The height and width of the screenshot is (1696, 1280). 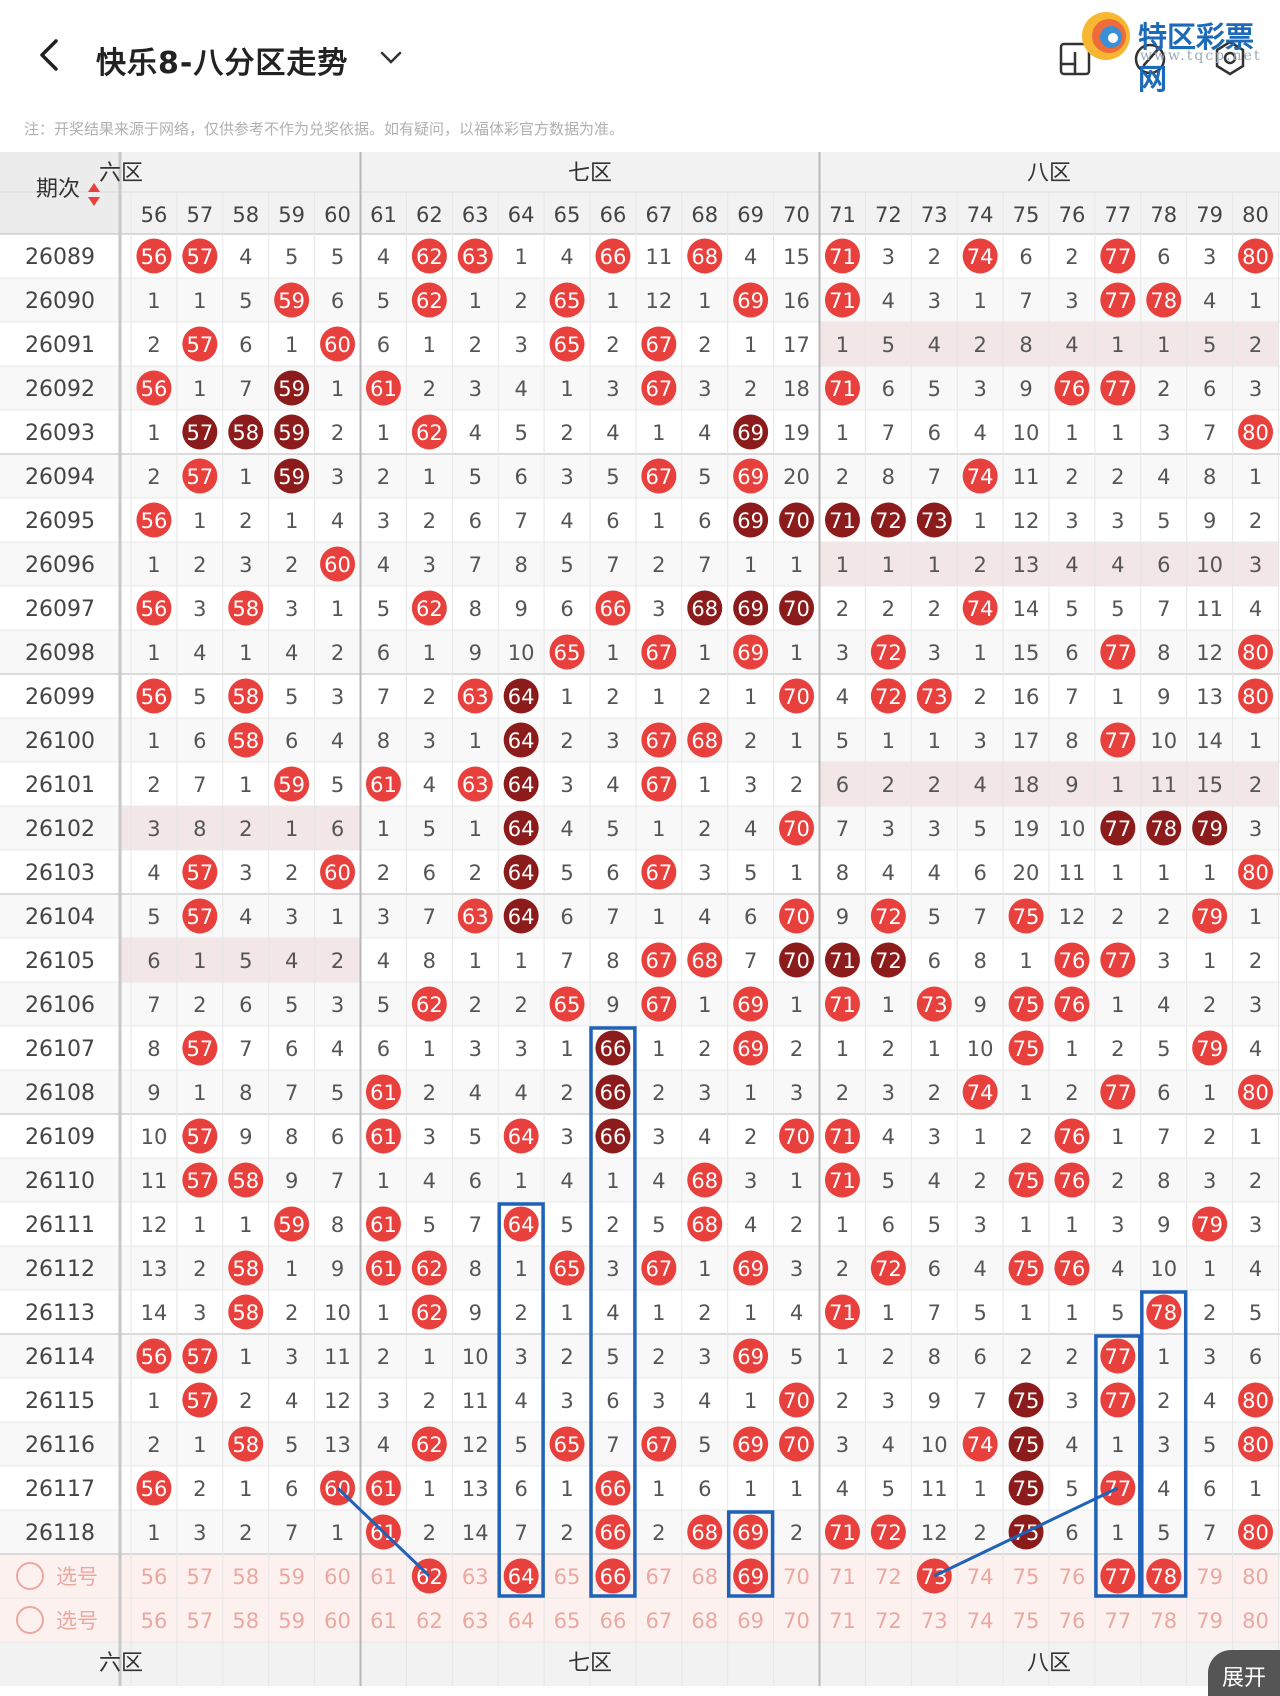 I want to click on select-number: 65, so click(x=567, y=1621).